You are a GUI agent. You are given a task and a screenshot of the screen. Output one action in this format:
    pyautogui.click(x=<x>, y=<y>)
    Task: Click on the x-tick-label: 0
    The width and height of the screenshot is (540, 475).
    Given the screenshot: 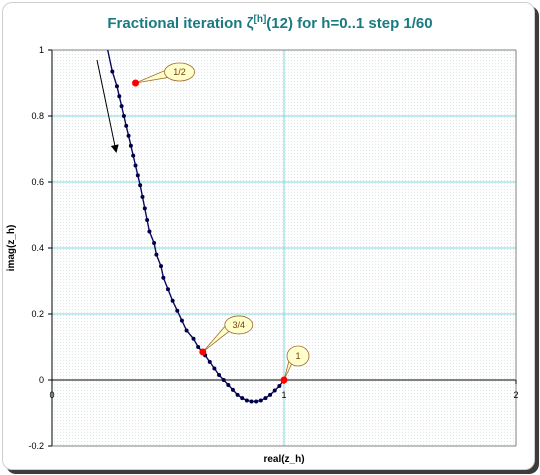 What is the action you would take?
    pyautogui.click(x=51, y=395)
    